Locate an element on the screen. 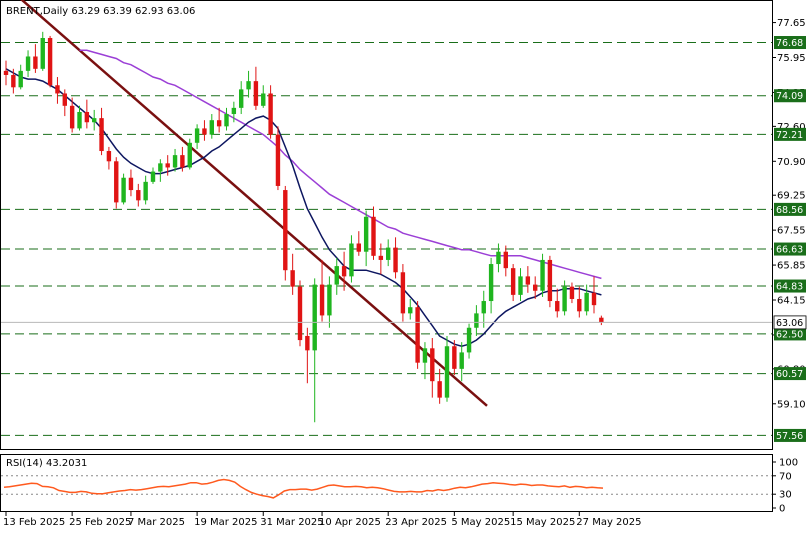 Image resolution: width=812 pixels, height=533 pixels. level-tag-label: 62.50 is located at coordinates (789, 334).